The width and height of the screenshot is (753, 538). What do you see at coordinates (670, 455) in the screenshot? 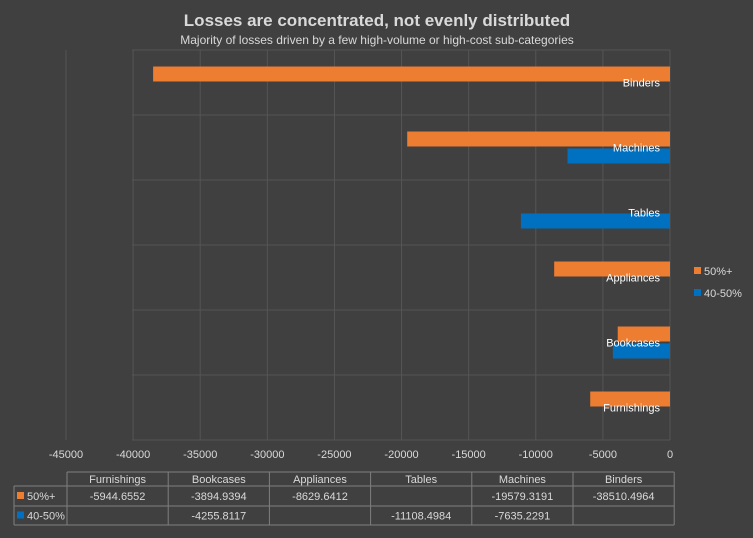
I see `x-tick-label: 0` at bounding box center [670, 455].